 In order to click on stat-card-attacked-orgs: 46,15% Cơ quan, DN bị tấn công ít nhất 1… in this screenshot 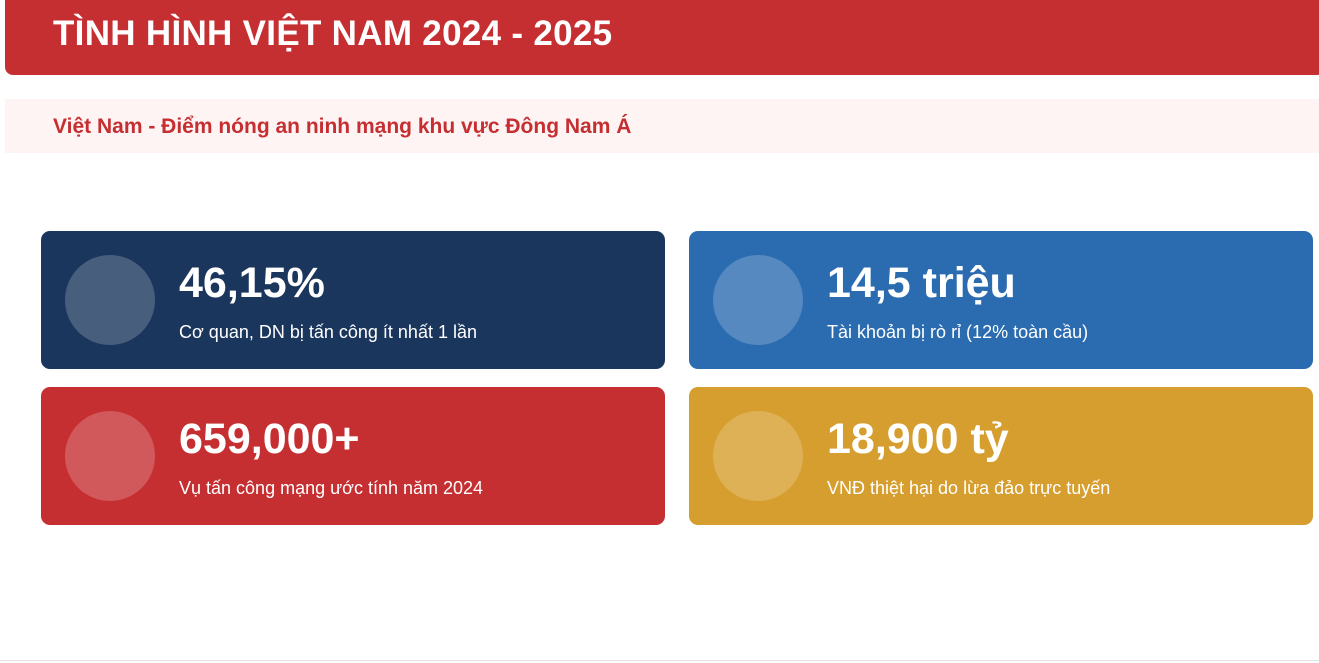, I will do `click(353, 300)`.